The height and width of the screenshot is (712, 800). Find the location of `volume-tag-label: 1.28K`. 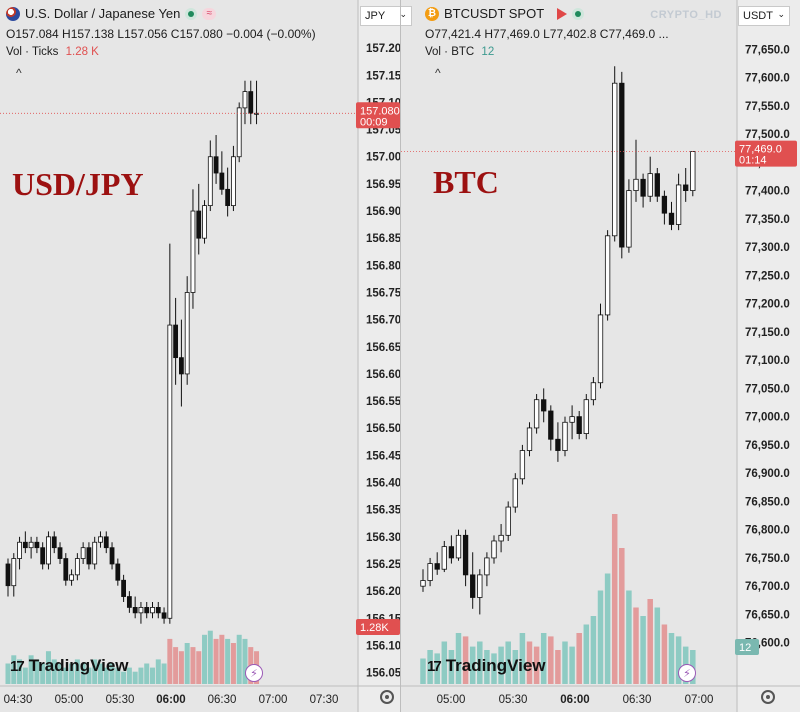

volume-tag-label: 1.28K is located at coordinates (374, 628).